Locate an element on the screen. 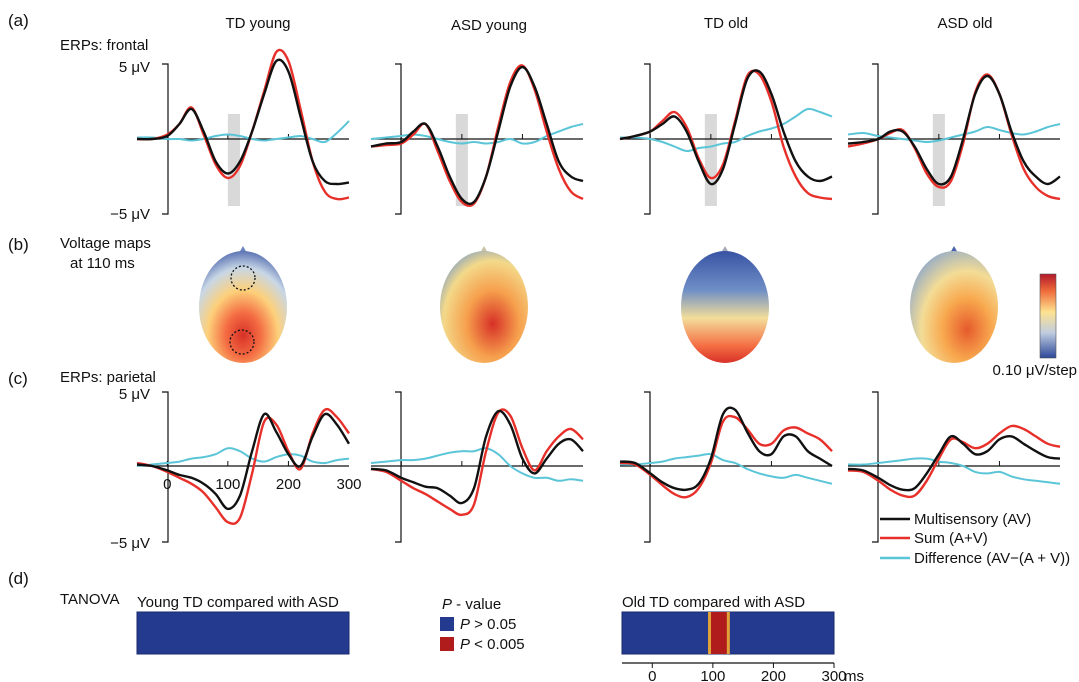  parietal-x-tick-label: 100 is located at coordinates (227, 484).